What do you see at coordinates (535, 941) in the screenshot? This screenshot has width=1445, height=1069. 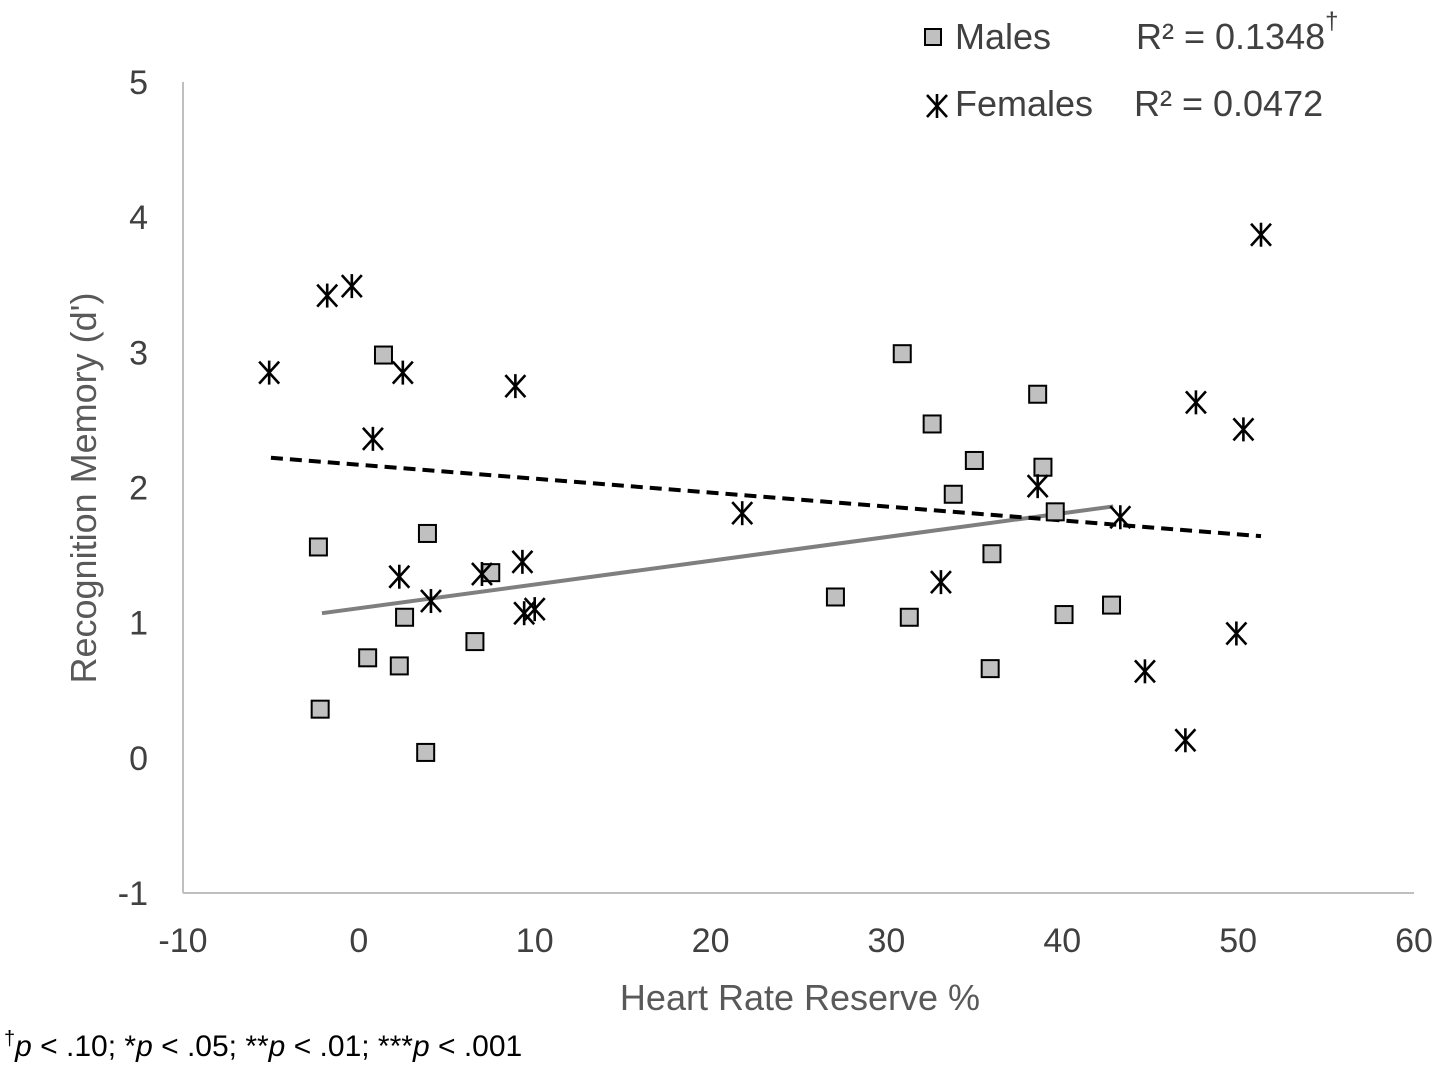 I see `x-tick-label: 10` at bounding box center [535, 941].